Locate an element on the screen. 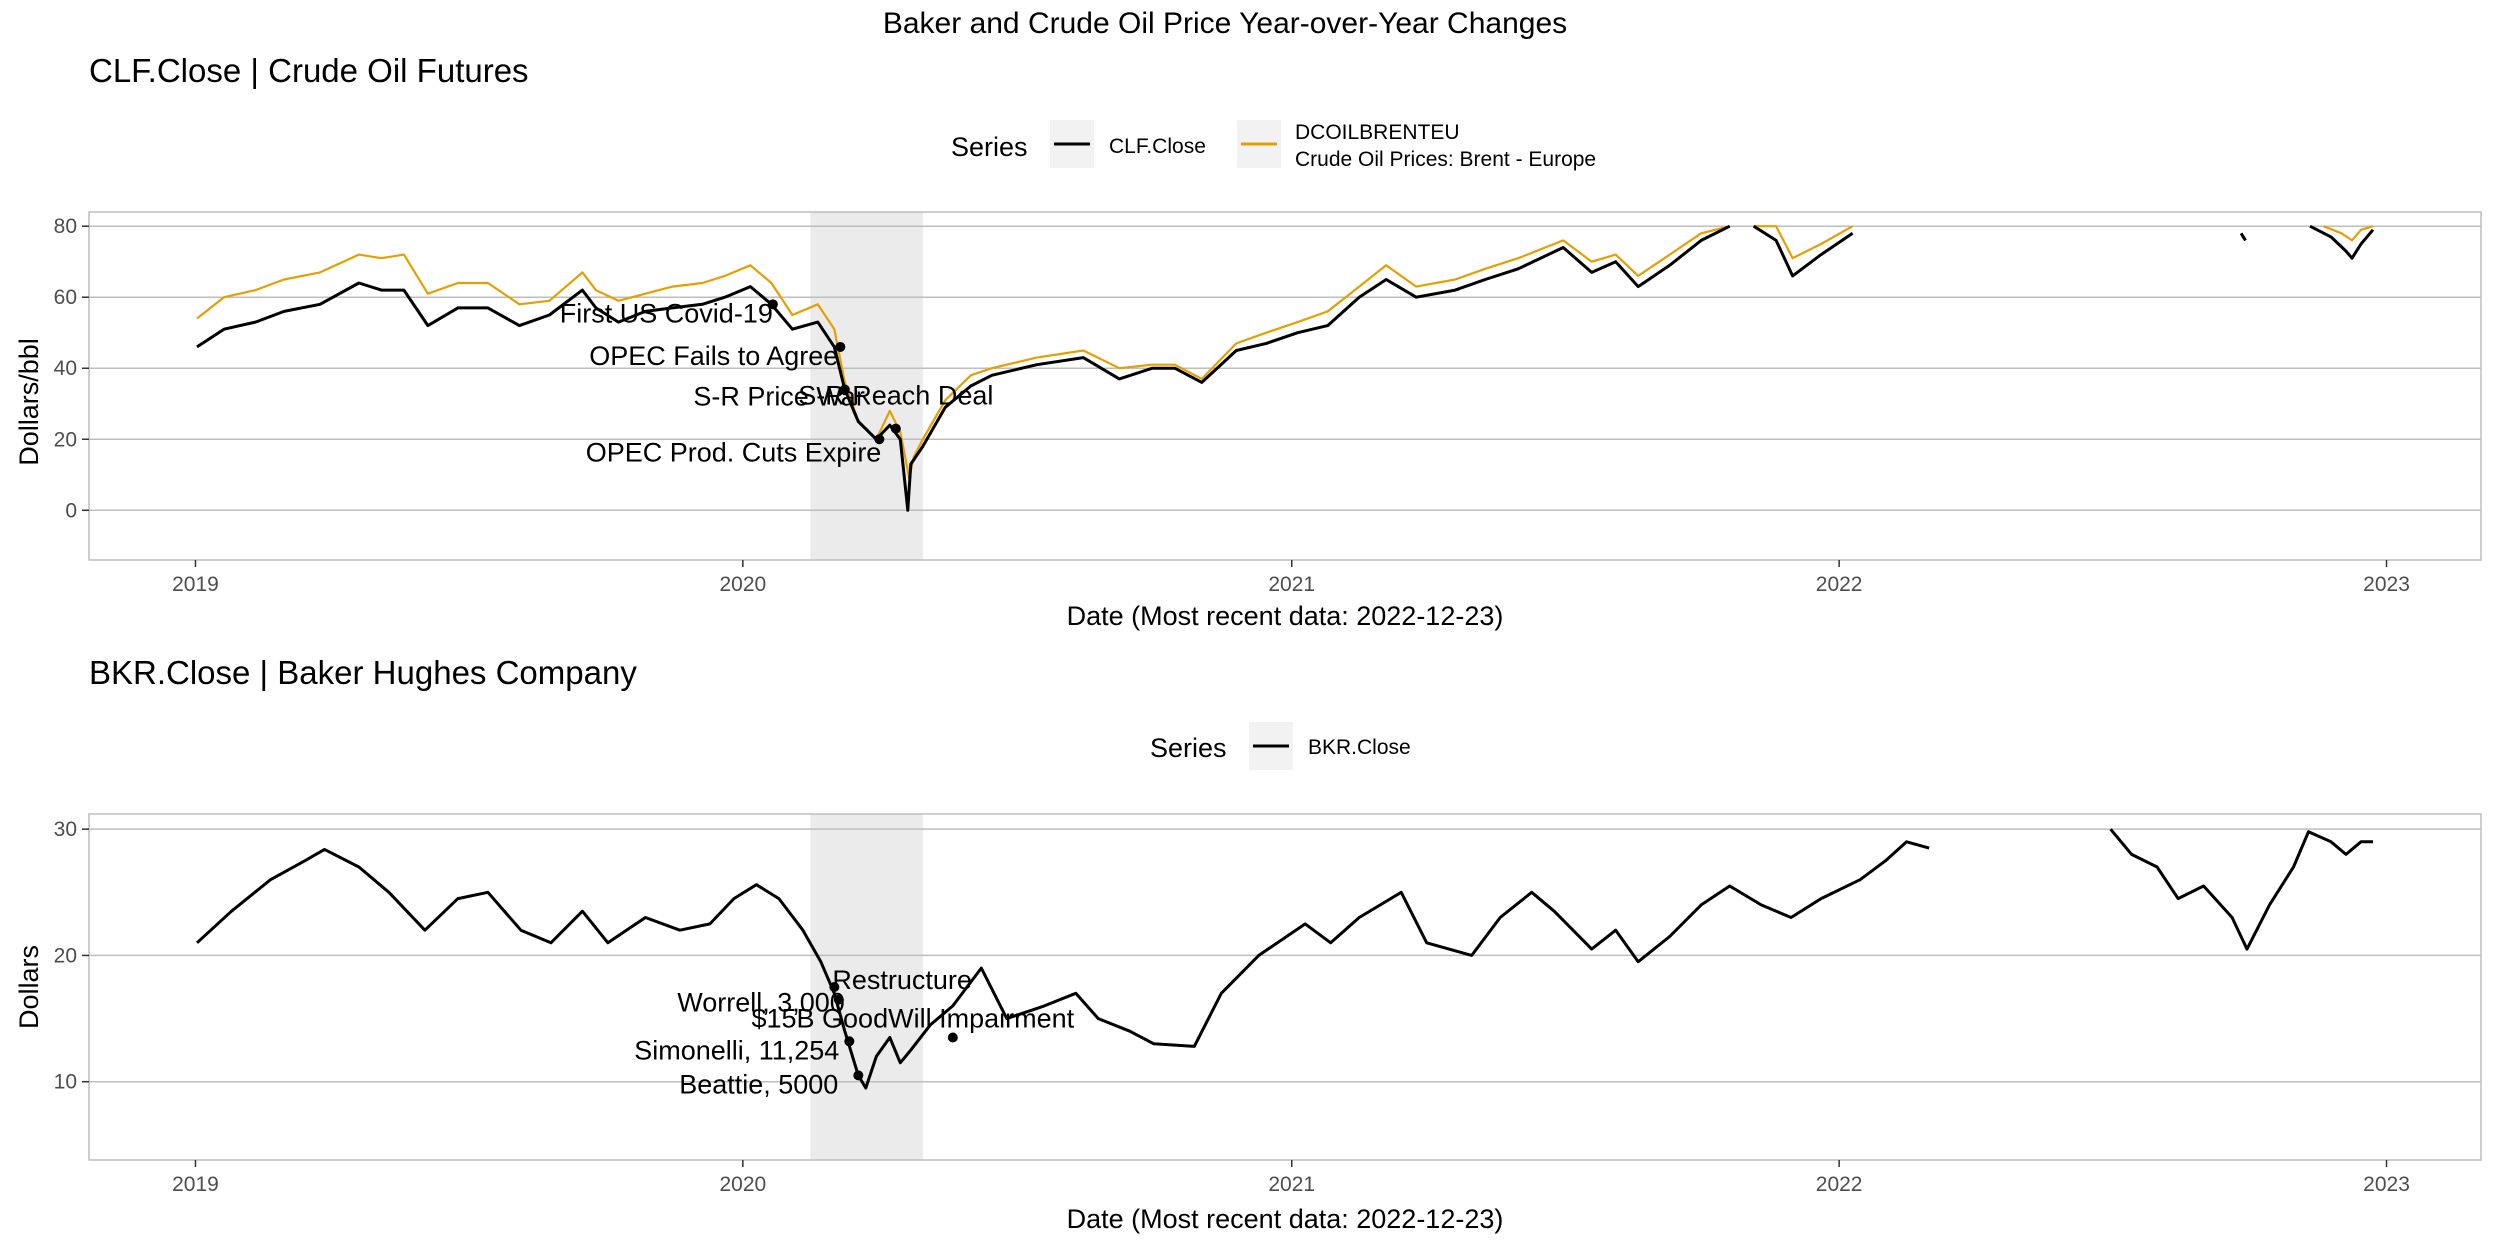 This screenshot has width=2496, height=1248. annotation-label: Simonelli, 11,254 is located at coordinates (736, 1050).